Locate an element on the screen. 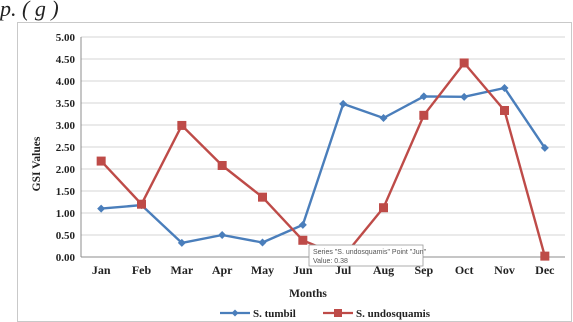  legend-marker-s-tumbil is located at coordinates (235, 313).